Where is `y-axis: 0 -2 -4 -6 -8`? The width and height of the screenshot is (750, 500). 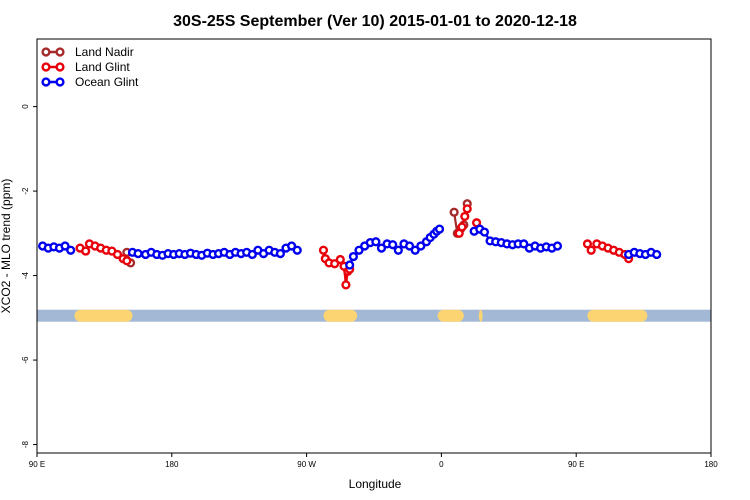 y-axis: 0 -2 -4 -6 -8 is located at coordinates (29, 276).